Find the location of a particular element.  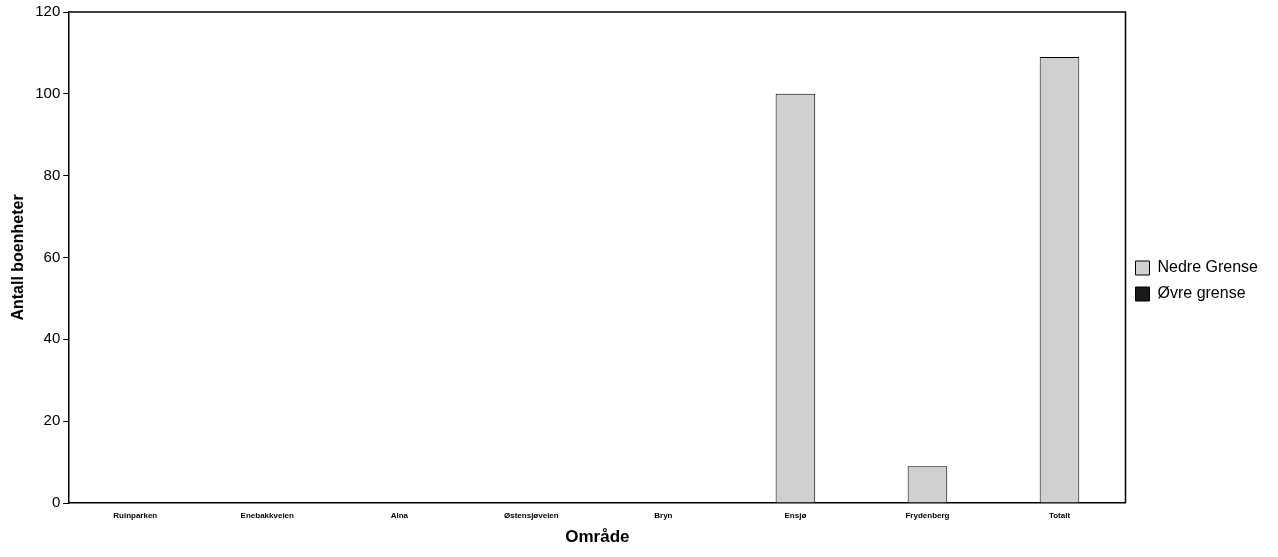

x-tick-label: Totalt is located at coordinates (1059, 515).